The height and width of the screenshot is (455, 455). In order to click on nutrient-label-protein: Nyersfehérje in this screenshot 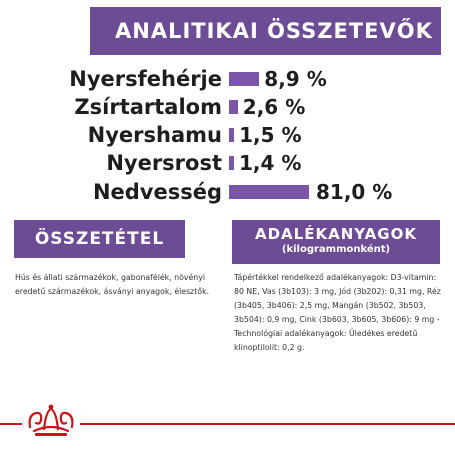, I will do `click(145, 79)`.